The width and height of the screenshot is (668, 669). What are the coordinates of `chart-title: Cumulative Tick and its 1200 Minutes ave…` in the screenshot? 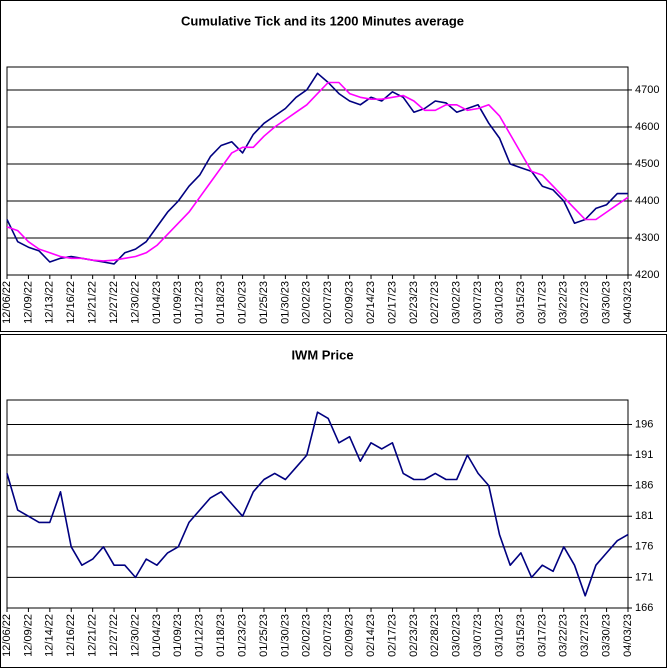 It's located at (322, 20).